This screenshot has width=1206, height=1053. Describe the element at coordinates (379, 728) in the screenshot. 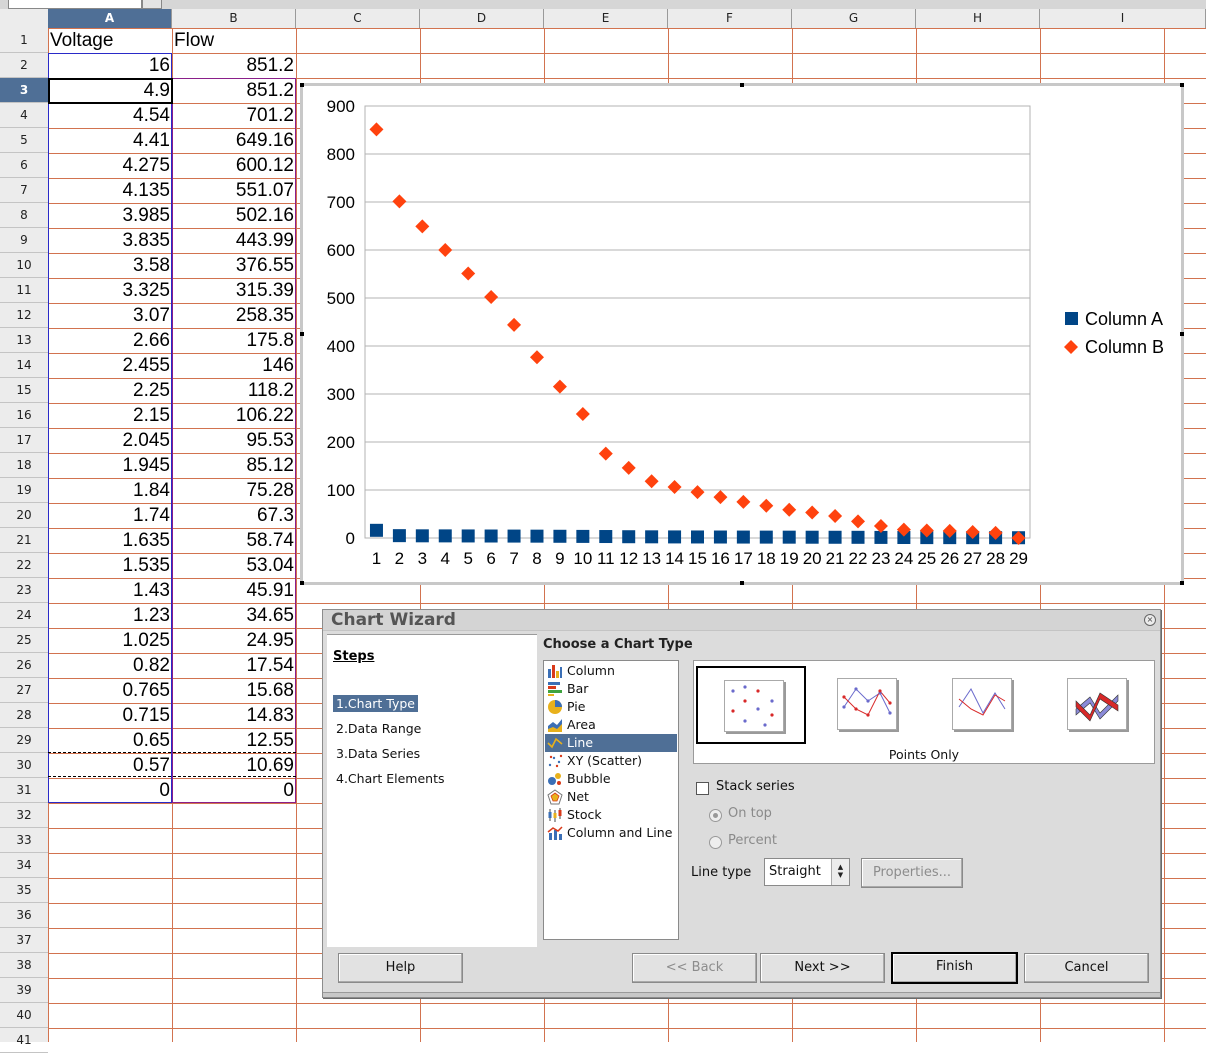

I see `step-item: 2.Data Range` at that location.